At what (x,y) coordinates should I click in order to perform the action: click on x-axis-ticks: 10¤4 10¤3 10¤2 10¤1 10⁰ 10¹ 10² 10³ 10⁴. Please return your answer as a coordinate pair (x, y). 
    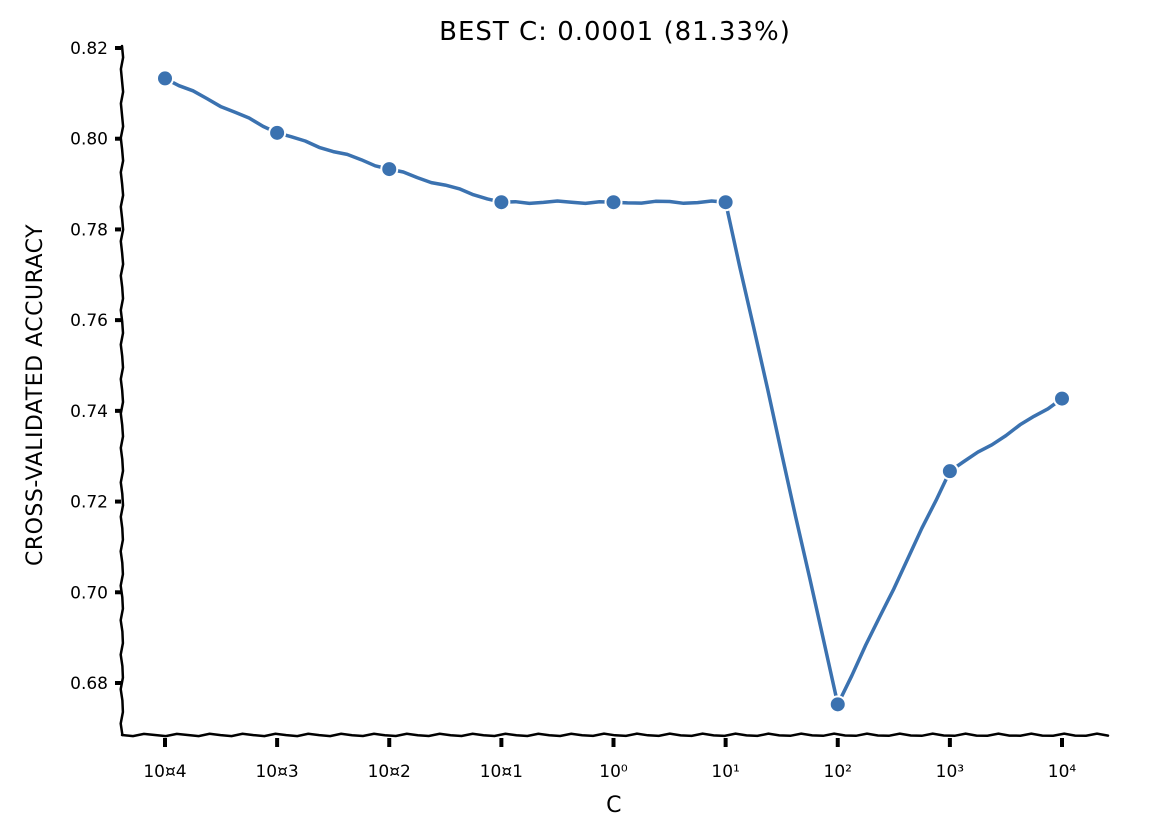
    Looking at the image, I should click on (609, 760).